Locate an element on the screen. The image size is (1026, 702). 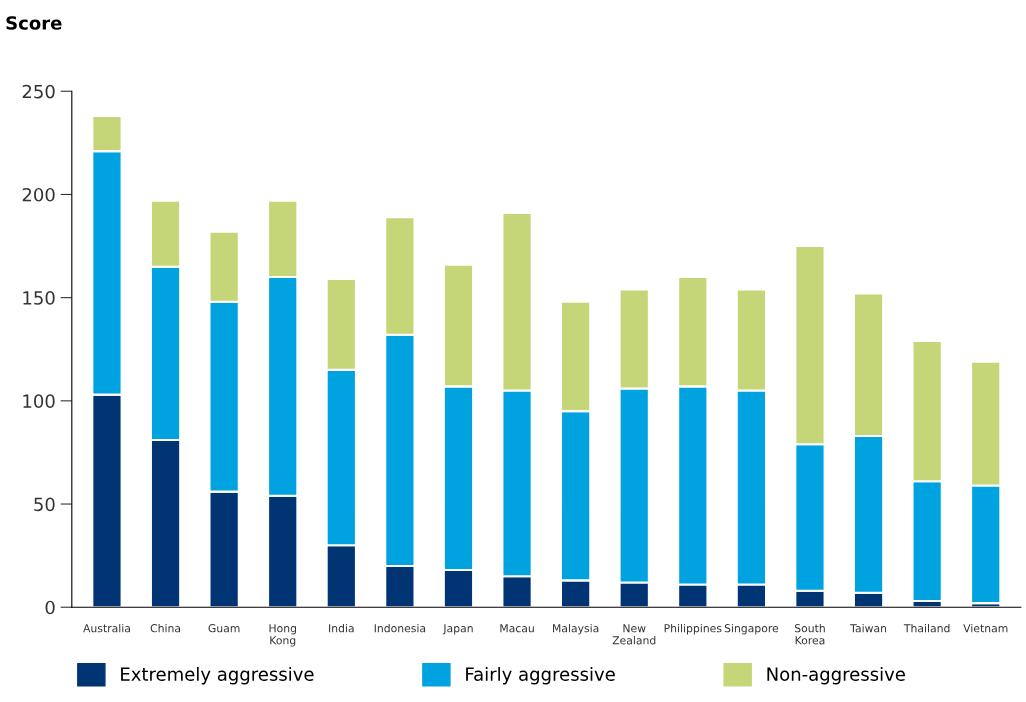
x-tick-label: South Korea is located at coordinates (809, 634).